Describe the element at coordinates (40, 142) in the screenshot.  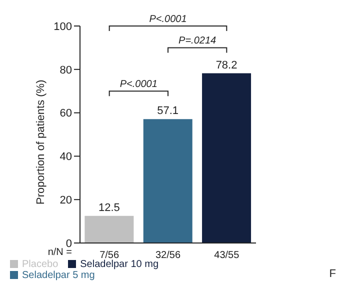
I see `y-axis-title: Proportion of patients (%)` at that location.